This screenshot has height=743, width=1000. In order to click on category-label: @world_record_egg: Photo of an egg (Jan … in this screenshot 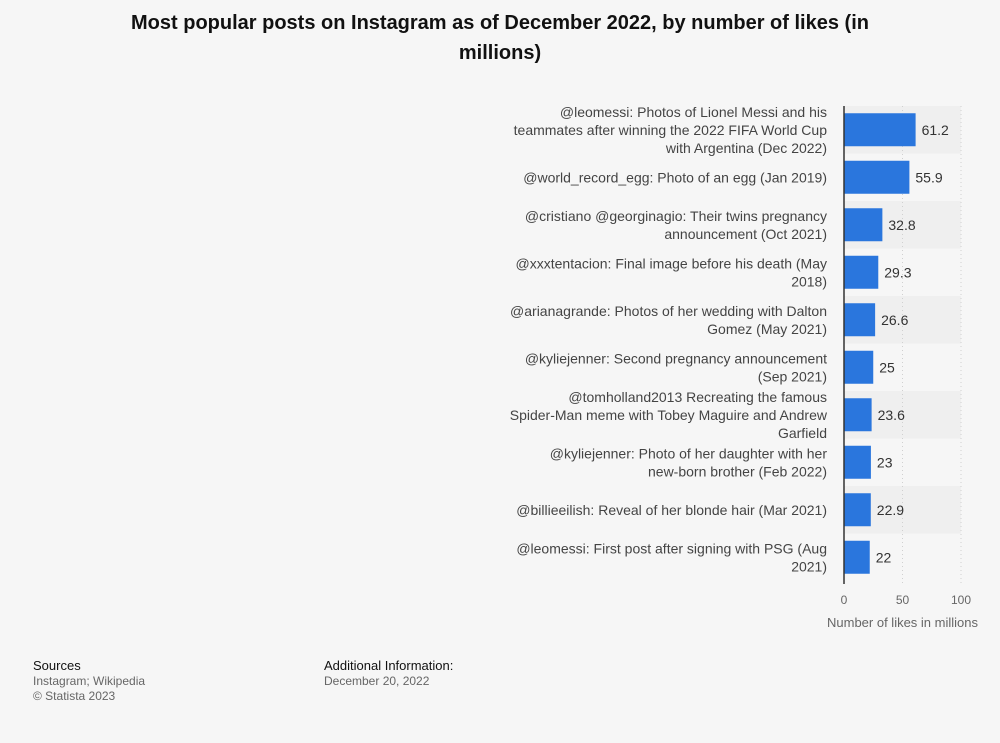, I will do `click(675, 177)`.